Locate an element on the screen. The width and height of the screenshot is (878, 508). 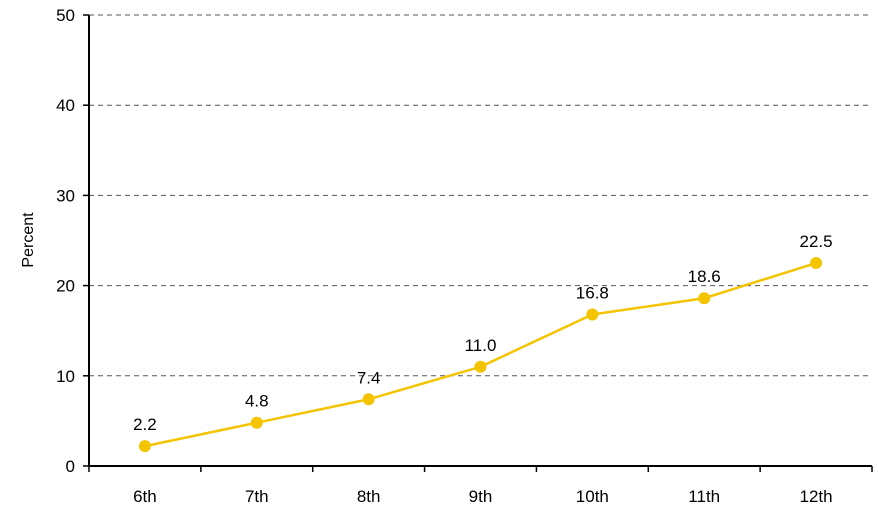
data-label: 11.0 is located at coordinates (481, 345).